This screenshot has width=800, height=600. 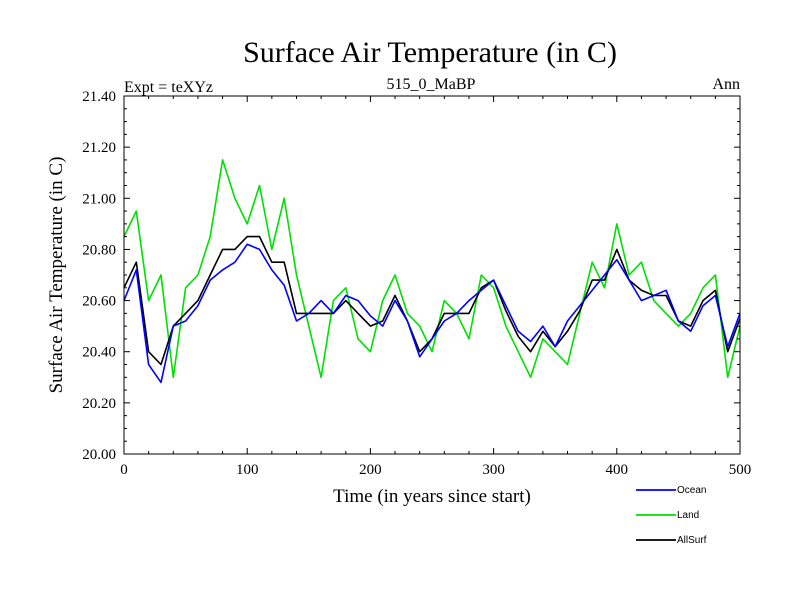 I want to click on x-tick-label: 400, so click(x=617, y=470).